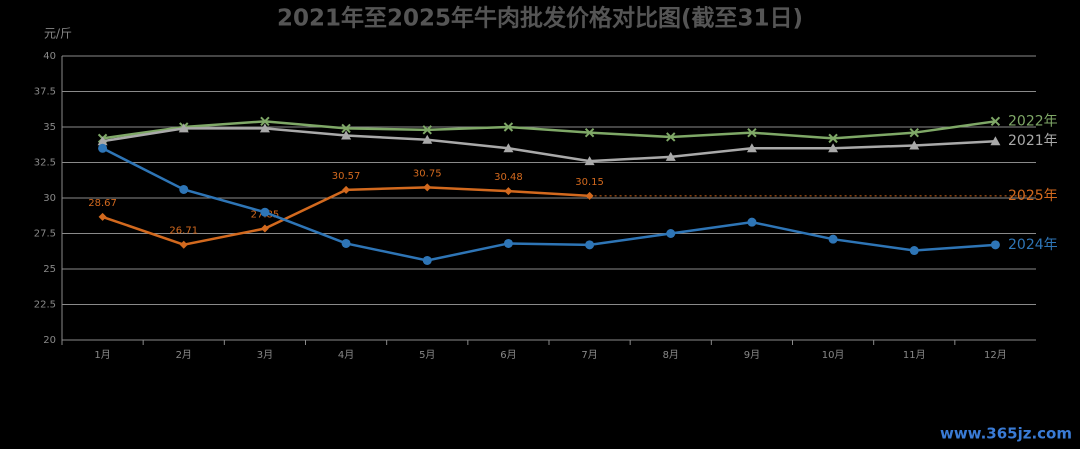 This screenshot has width=1080, height=449. I want to click on watermark: www.365jz.com, so click(1006, 434).